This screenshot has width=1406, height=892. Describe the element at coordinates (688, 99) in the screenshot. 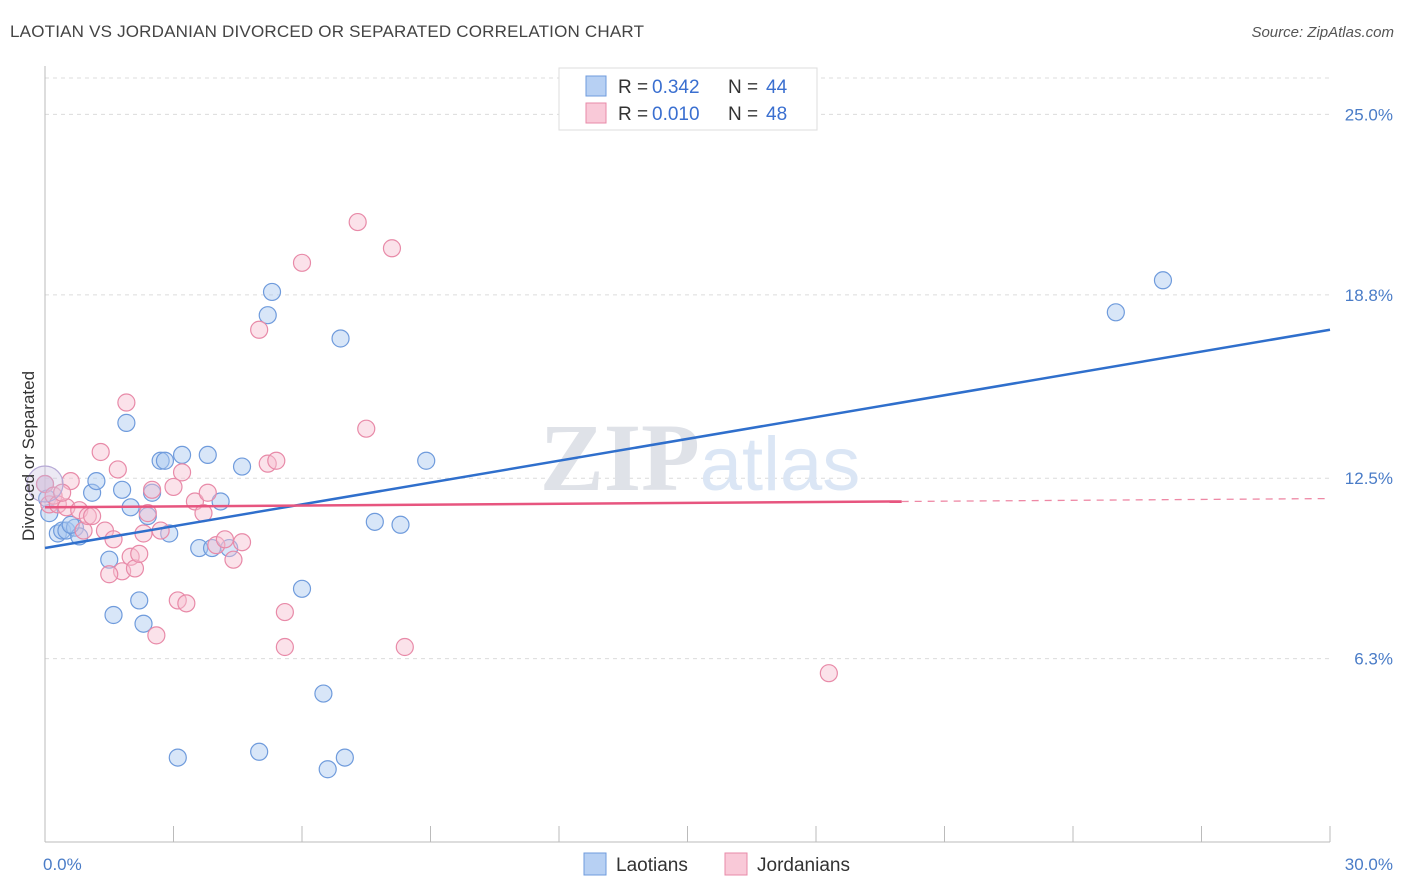

I see `stats-legend: R = 0.342 N = 44 R = 0.010 N = 48` at that location.